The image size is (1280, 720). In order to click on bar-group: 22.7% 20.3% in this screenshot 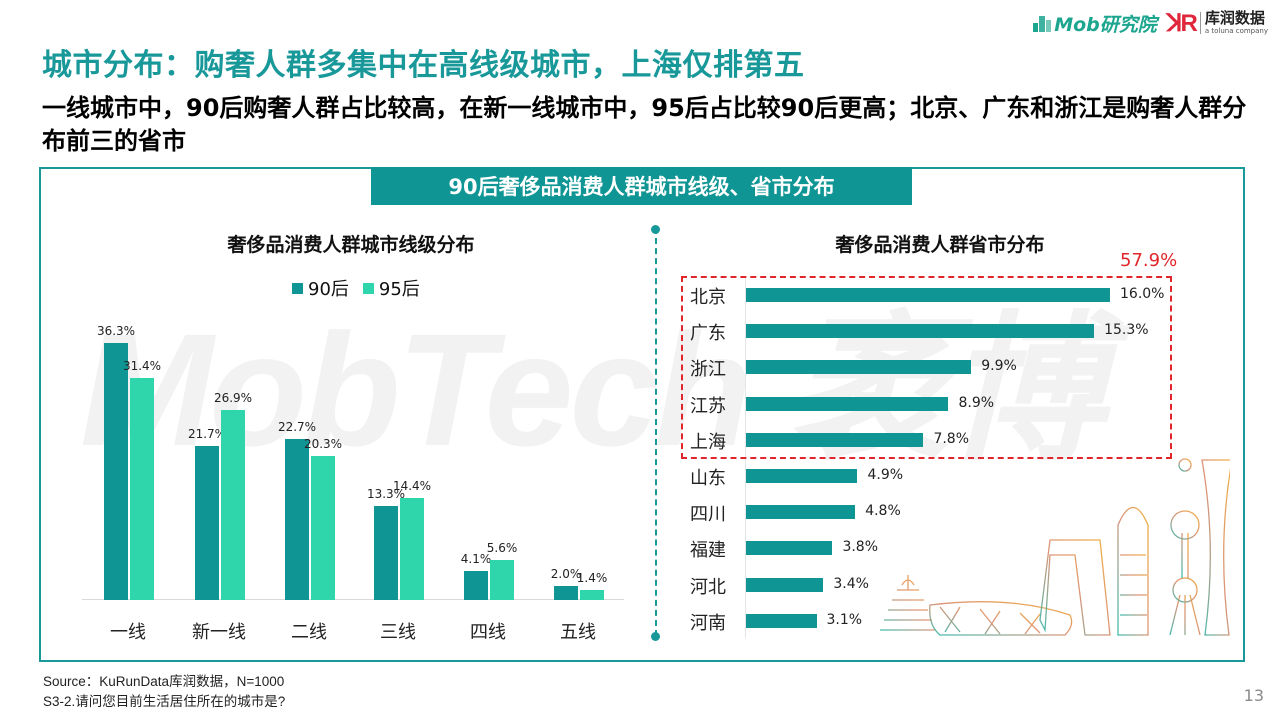, I will do `click(309, 450)`.